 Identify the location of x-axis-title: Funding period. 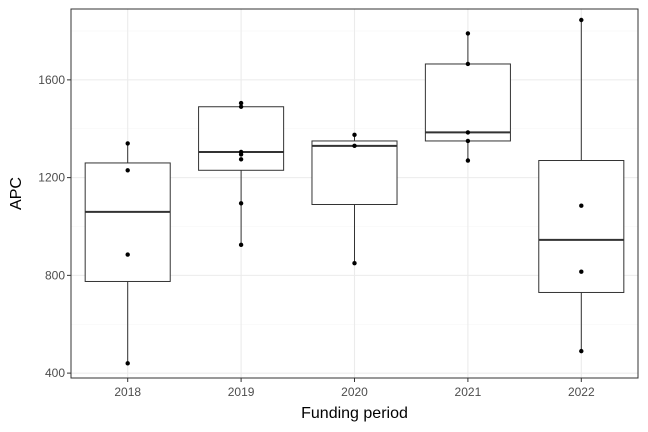
(354, 413).